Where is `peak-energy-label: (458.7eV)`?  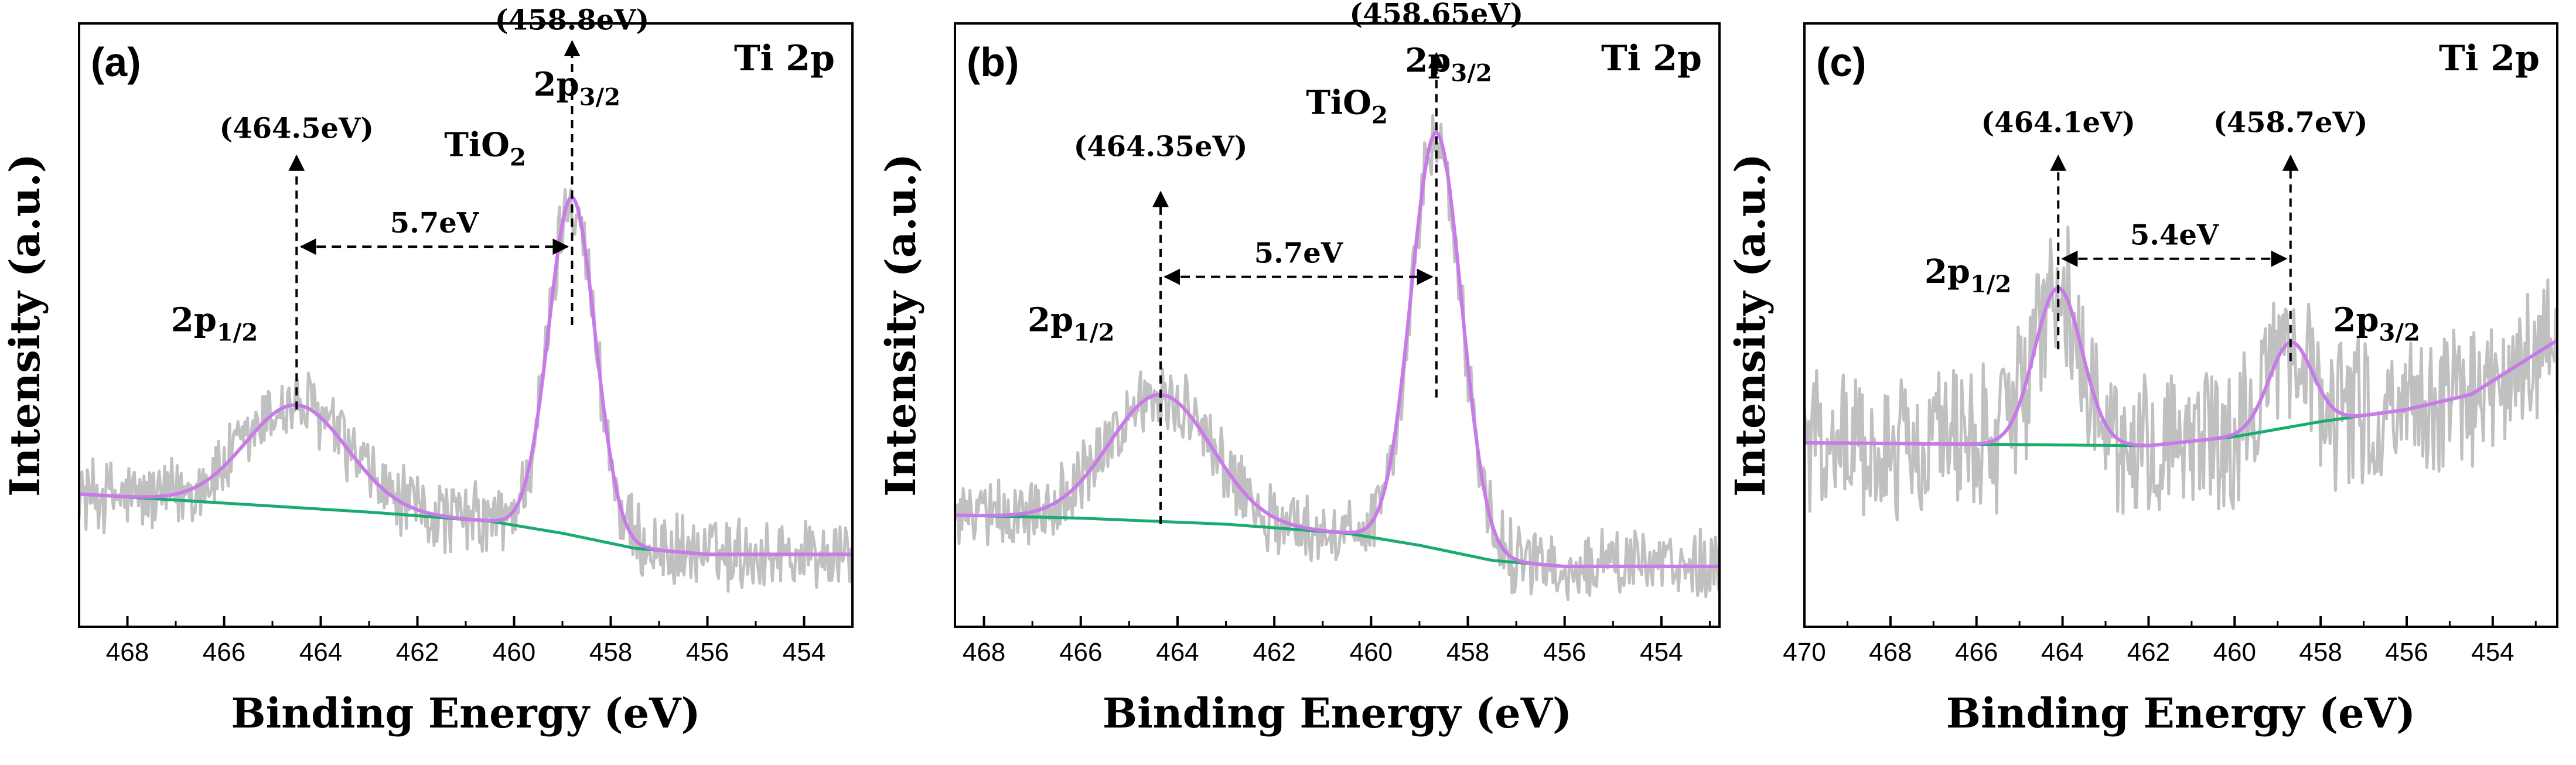
peak-energy-label: (458.7eV) is located at coordinates (2290, 122).